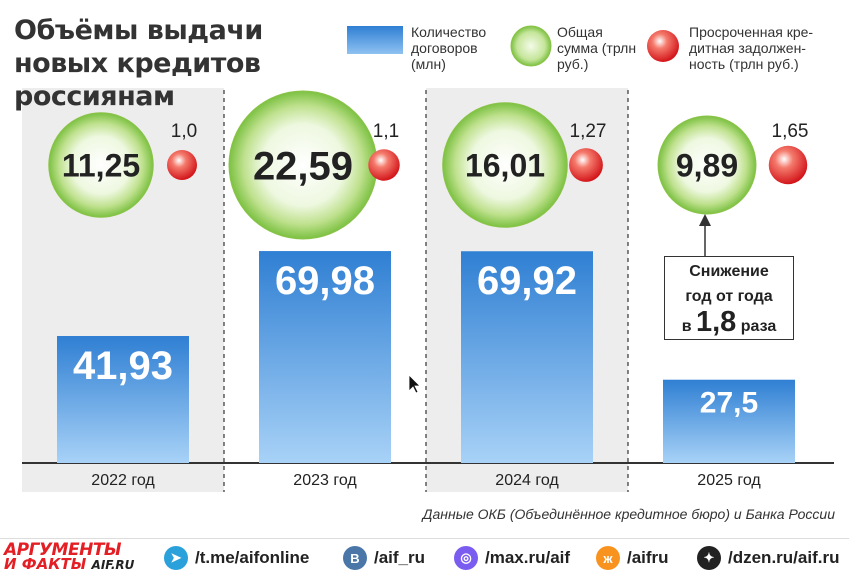  I want to click on bubble-amount-label: 9,89, so click(707, 166).